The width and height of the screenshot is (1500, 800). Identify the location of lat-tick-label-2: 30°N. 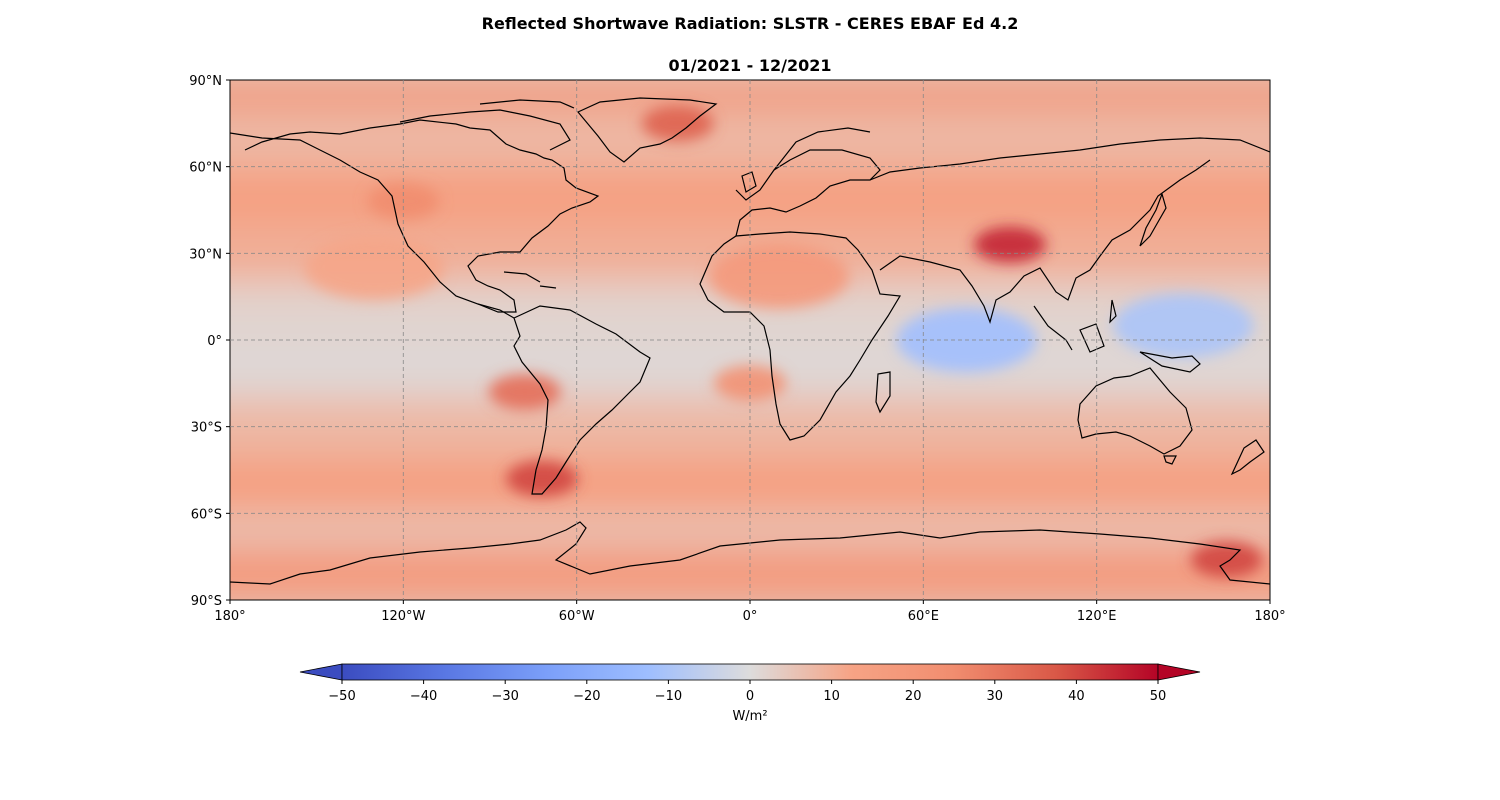
(205, 254).